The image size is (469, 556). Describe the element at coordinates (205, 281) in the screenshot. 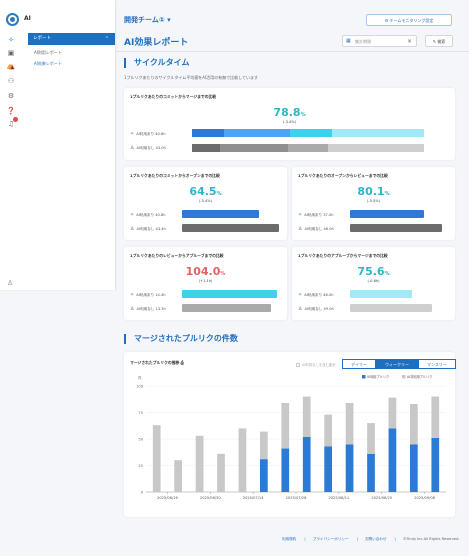

I see `ratio-delta: (+1.1h)` at that location.